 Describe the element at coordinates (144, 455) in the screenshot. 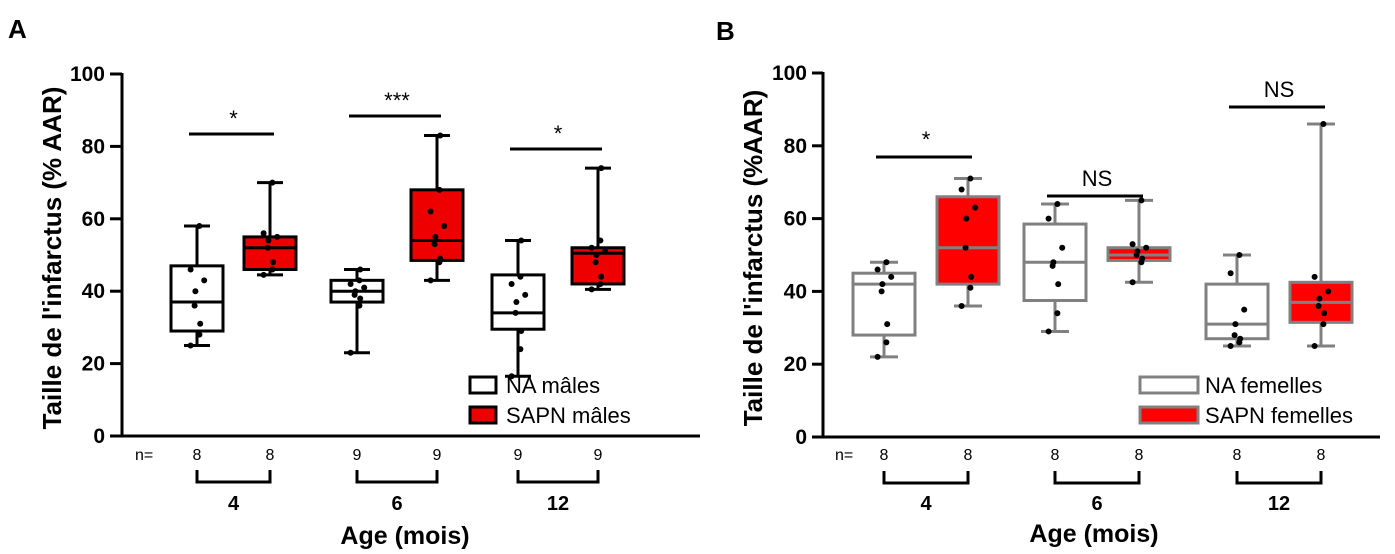

I see `n-prefix-label: n=` at that location.